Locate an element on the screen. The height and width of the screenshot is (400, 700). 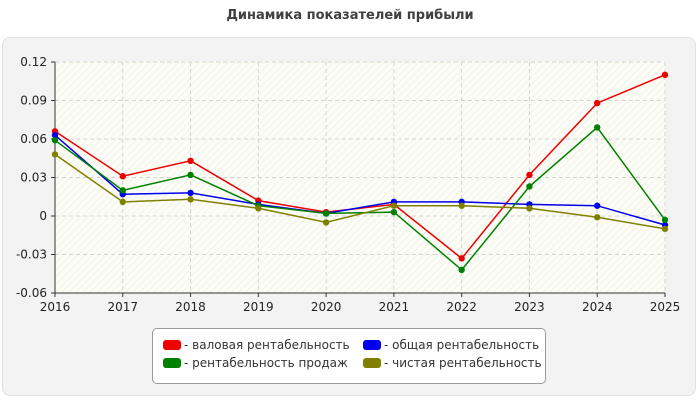
chart-title: Динамика показателей прибыли is located at coordinates (350, 15).